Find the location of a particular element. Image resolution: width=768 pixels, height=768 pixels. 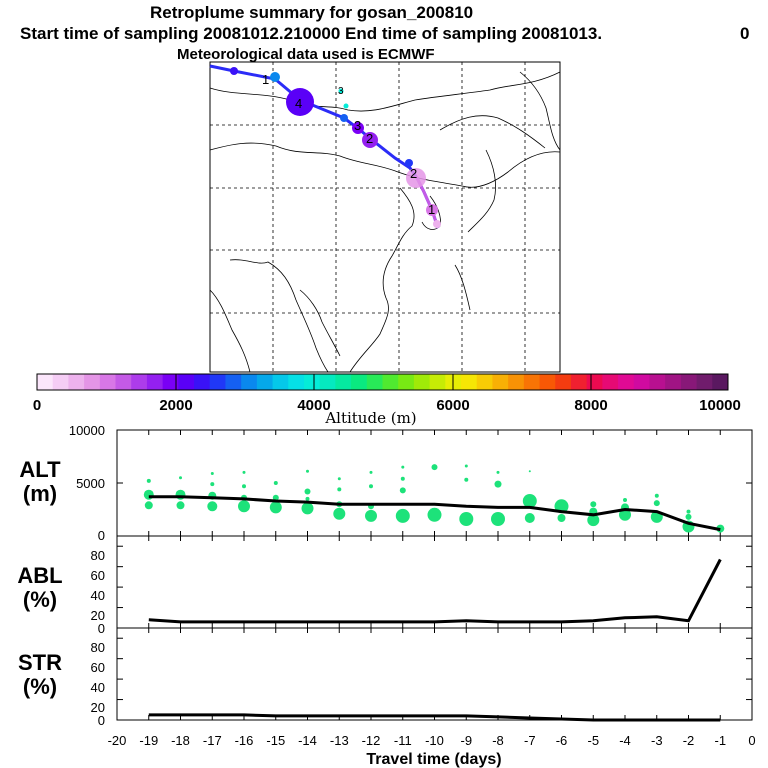

colorbar-tick-label: 10000 is located at coordinates (720, 405).